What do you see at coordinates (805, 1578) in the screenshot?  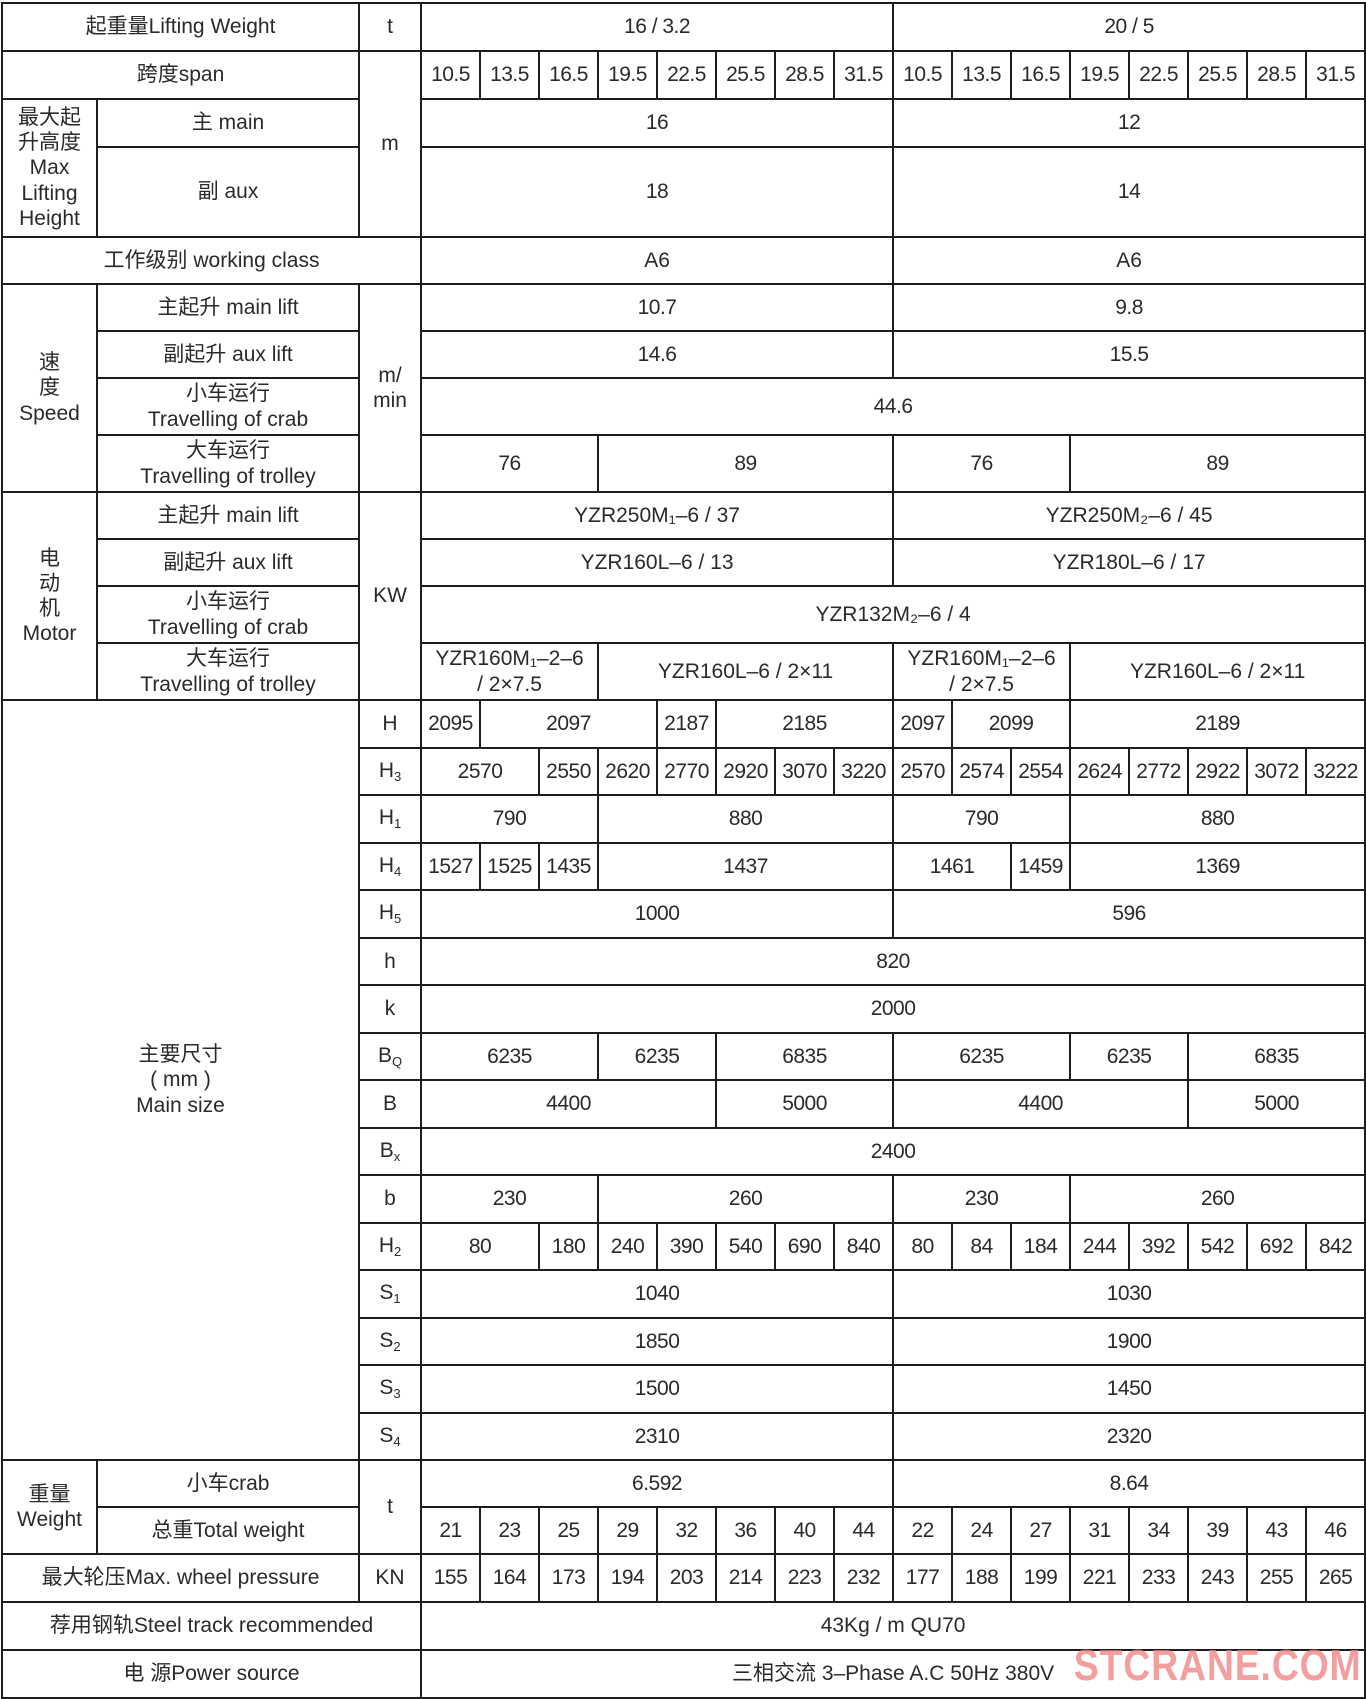 I see `value-cell: 223` at bounding box center [805, 1578].